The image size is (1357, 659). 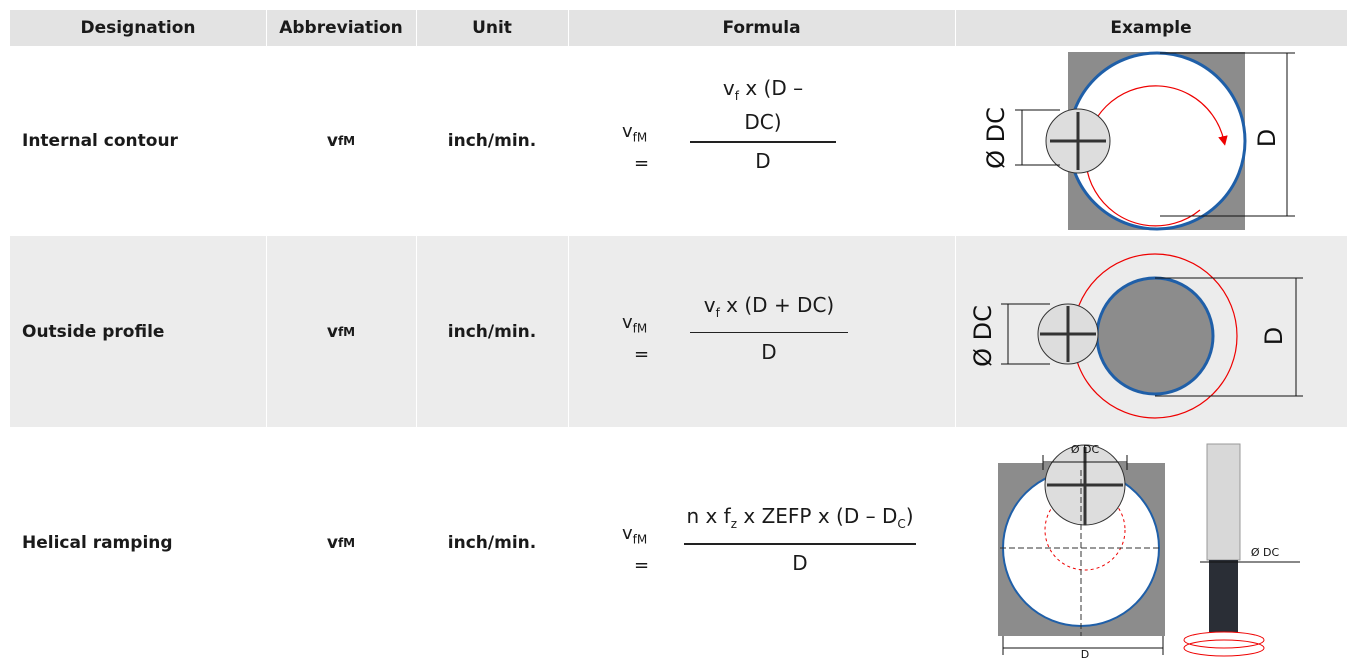 What do you see at coordinates (1149, 551) in the screenshot?
I see `example-helical: Ø DC Ø DC D` at bounding box center [1149, 551].